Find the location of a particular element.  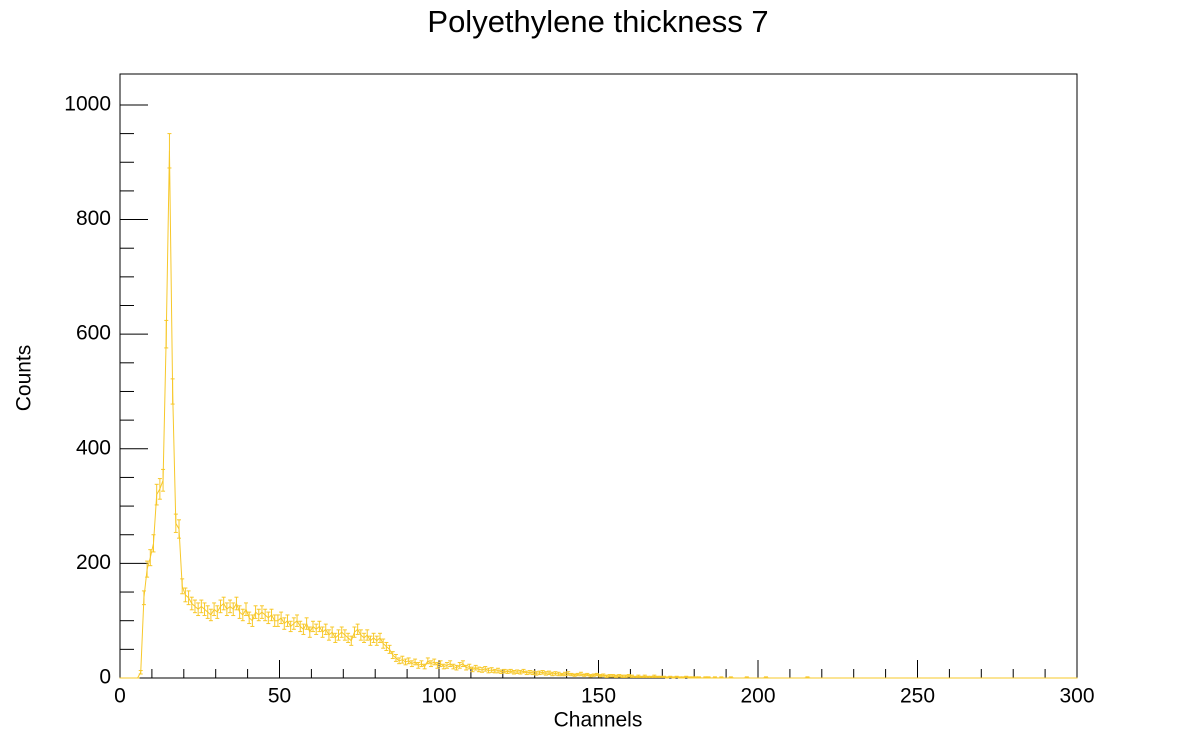

y-tick-label: 600 is located at coordinates (93, 333).